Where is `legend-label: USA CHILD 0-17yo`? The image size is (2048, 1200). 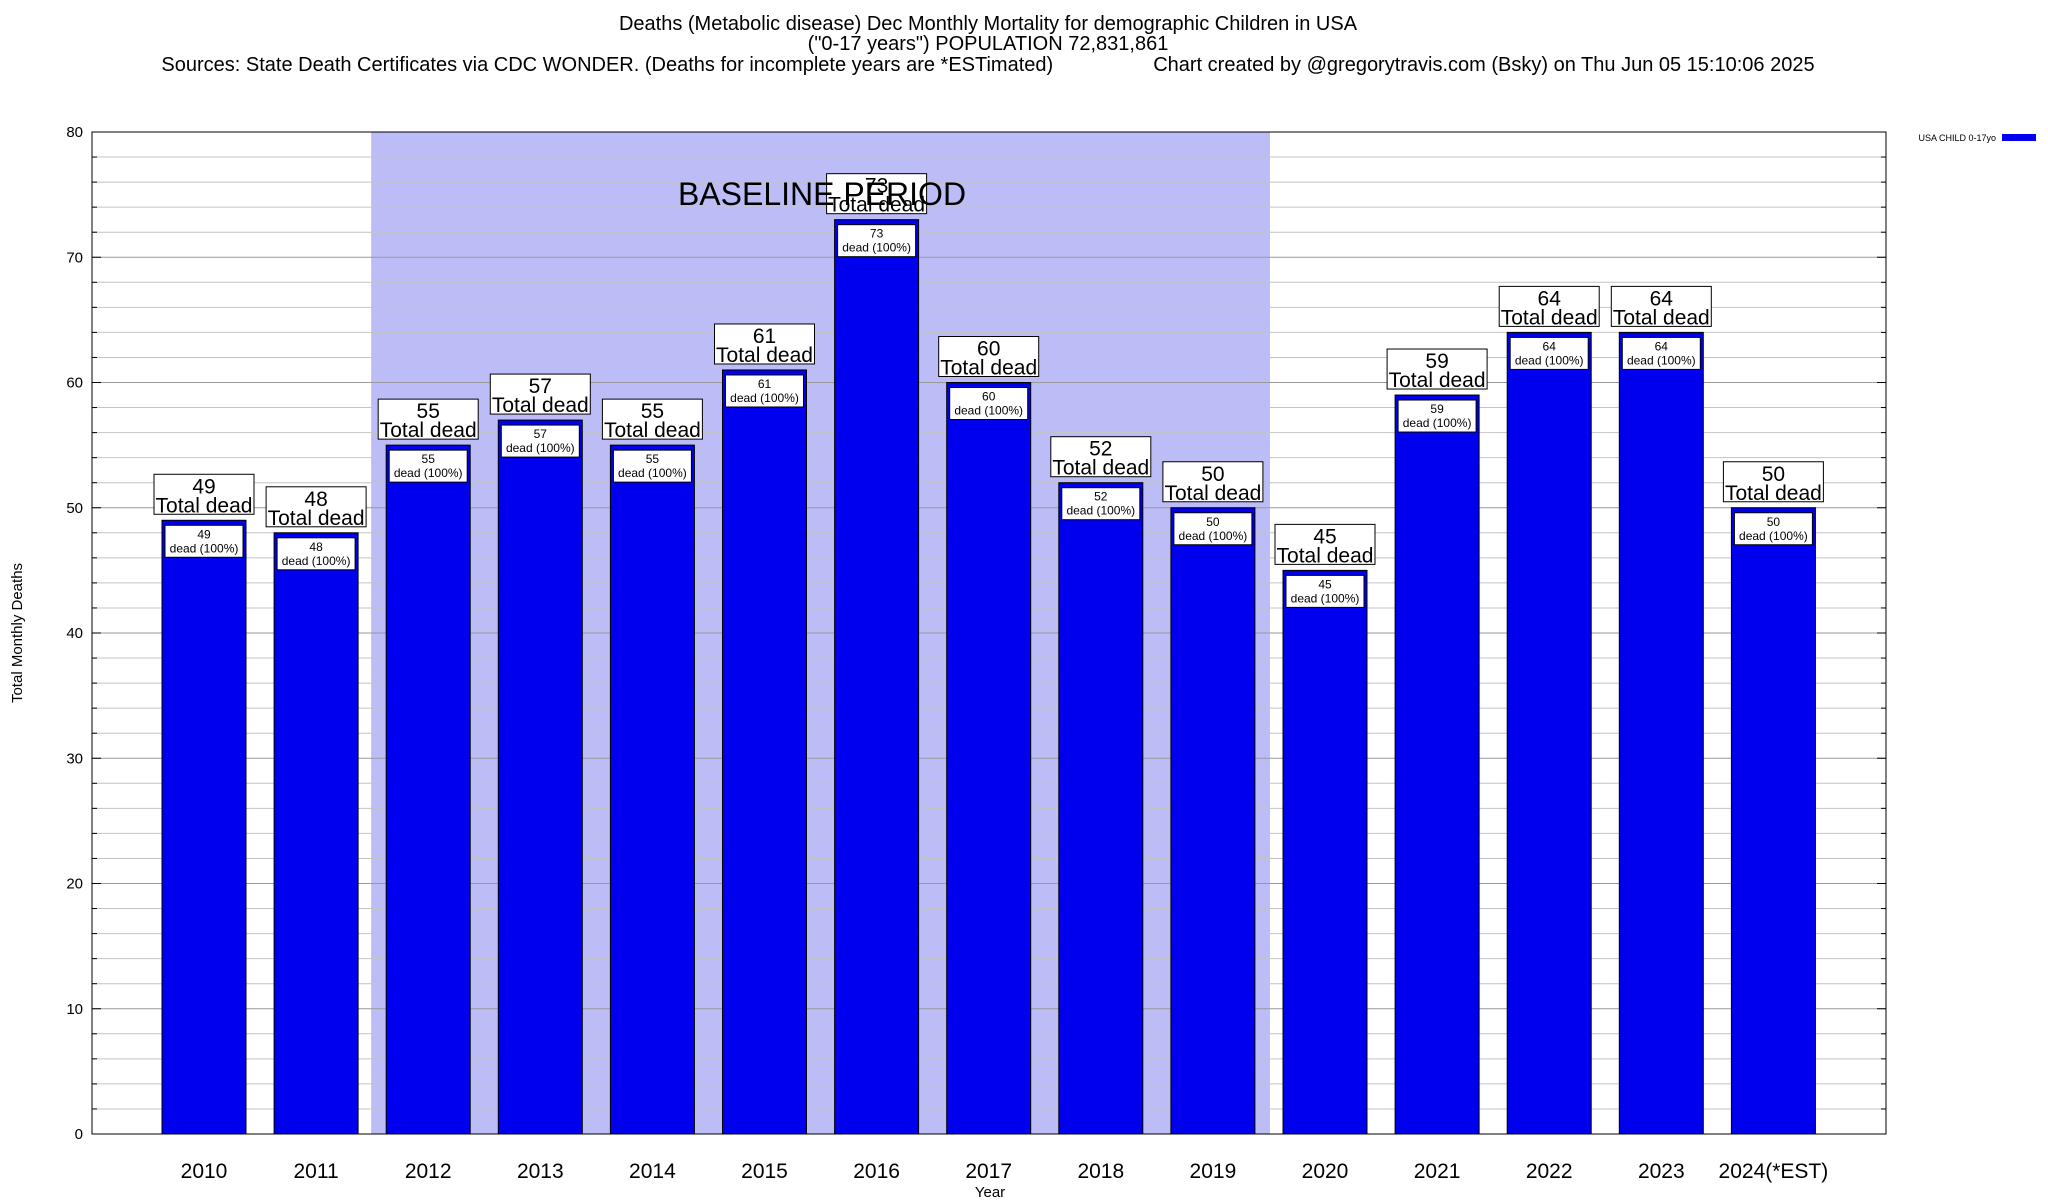
legend-label: USA CHILD 0-17yo is located at coordinates (1957, 138).